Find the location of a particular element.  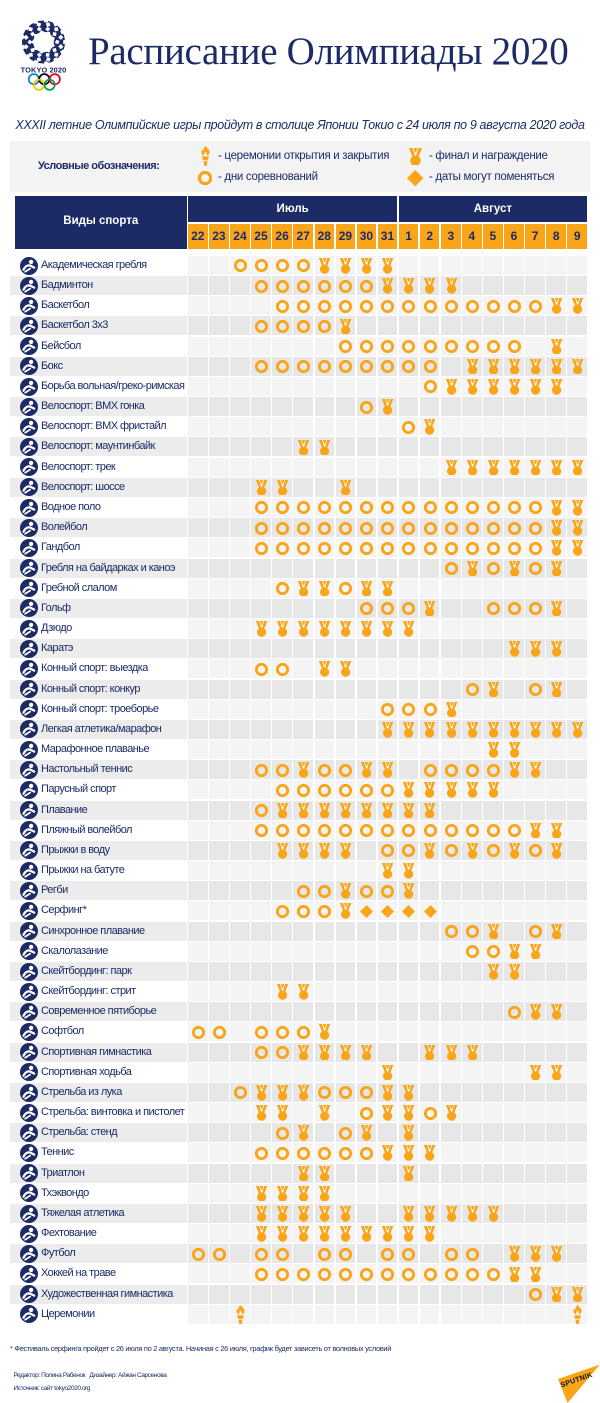

svg-text: TOKYO 2020 is located at coordinates (44, 70).